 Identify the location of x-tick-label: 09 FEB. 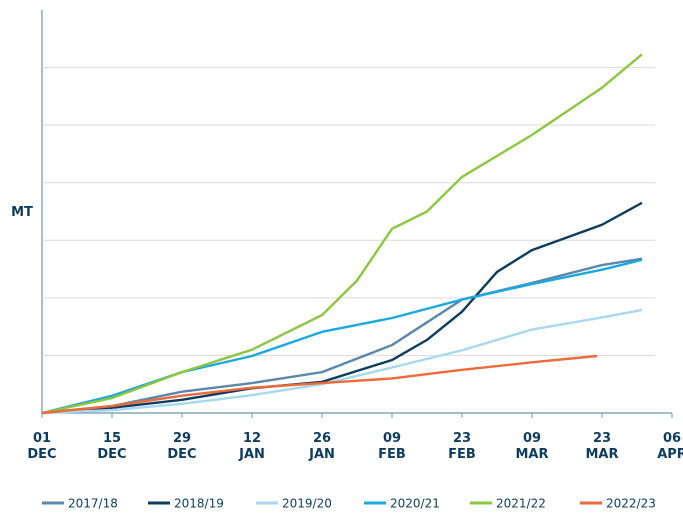
(392, 446).